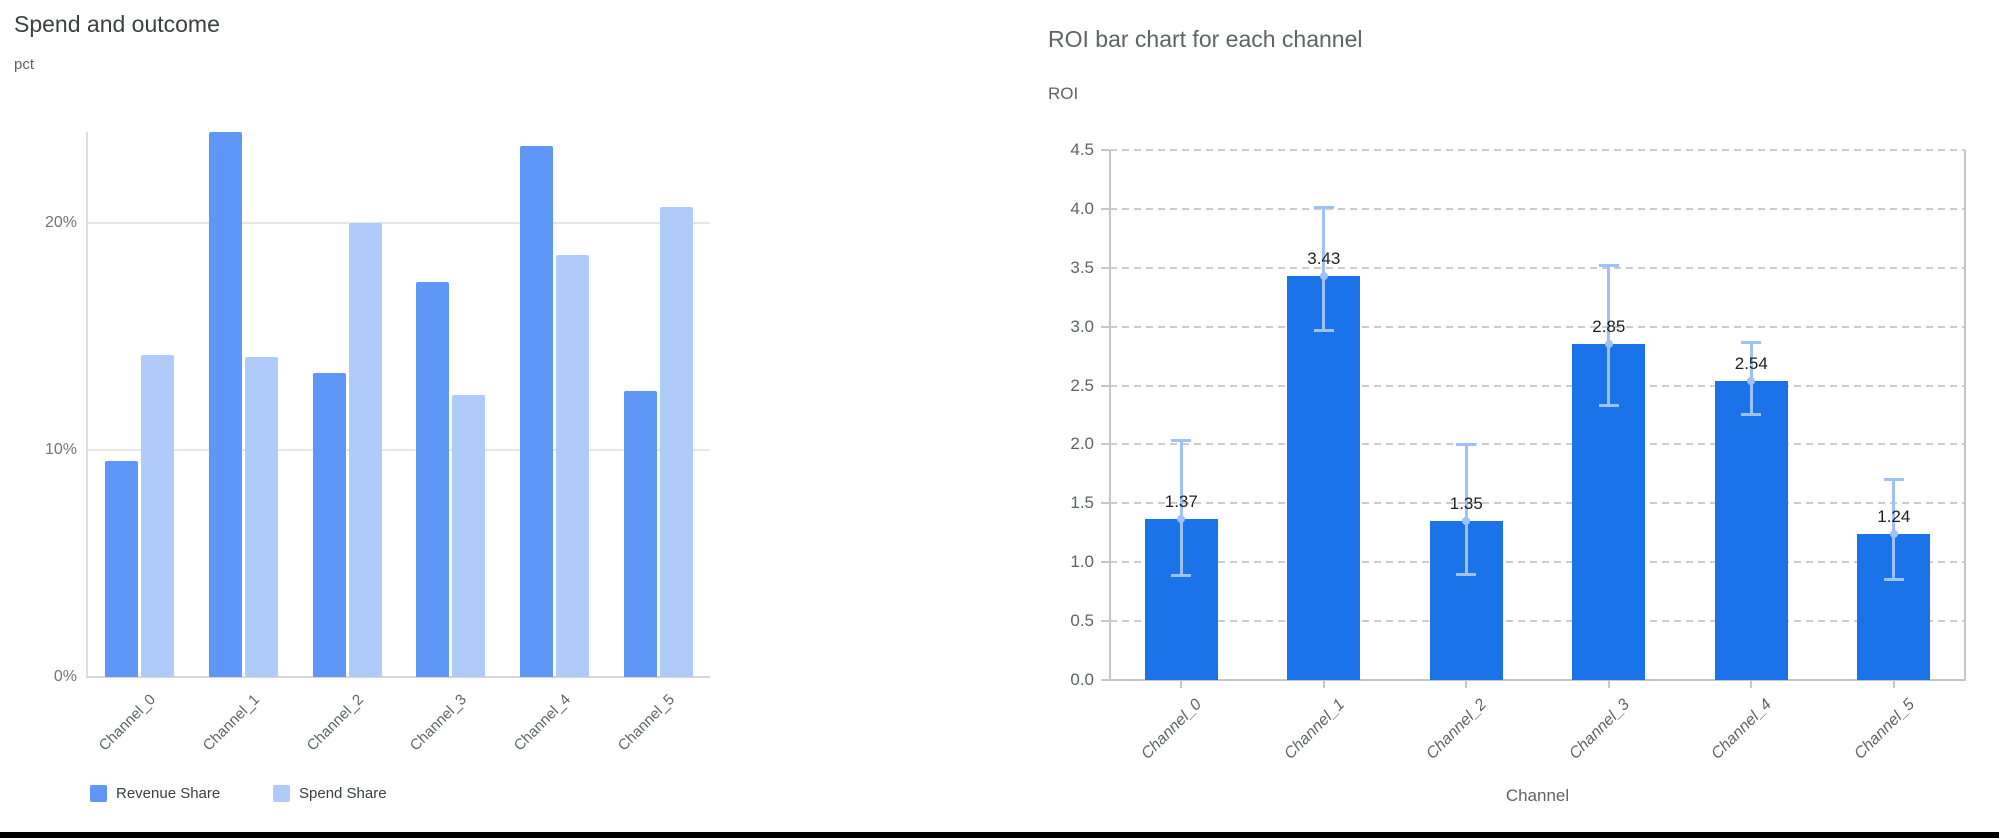 This screenshot has height=838, width=1999. Describe the element at coordinates (1205, 39) in the screenshot. I see `roi-chart-title: ROI bar chart for each channel` at that location.